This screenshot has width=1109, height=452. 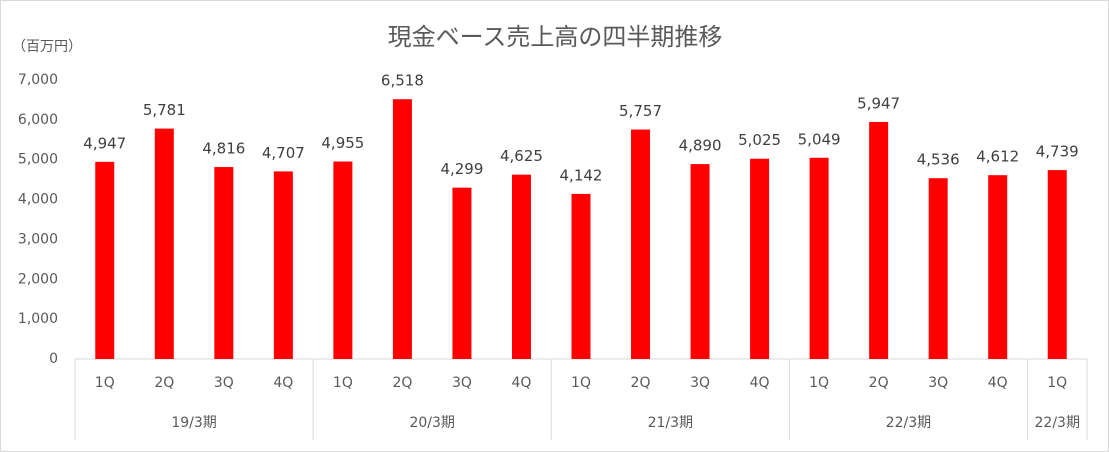 I want to click on value-label: 5,781, so click(x=164, y=110).